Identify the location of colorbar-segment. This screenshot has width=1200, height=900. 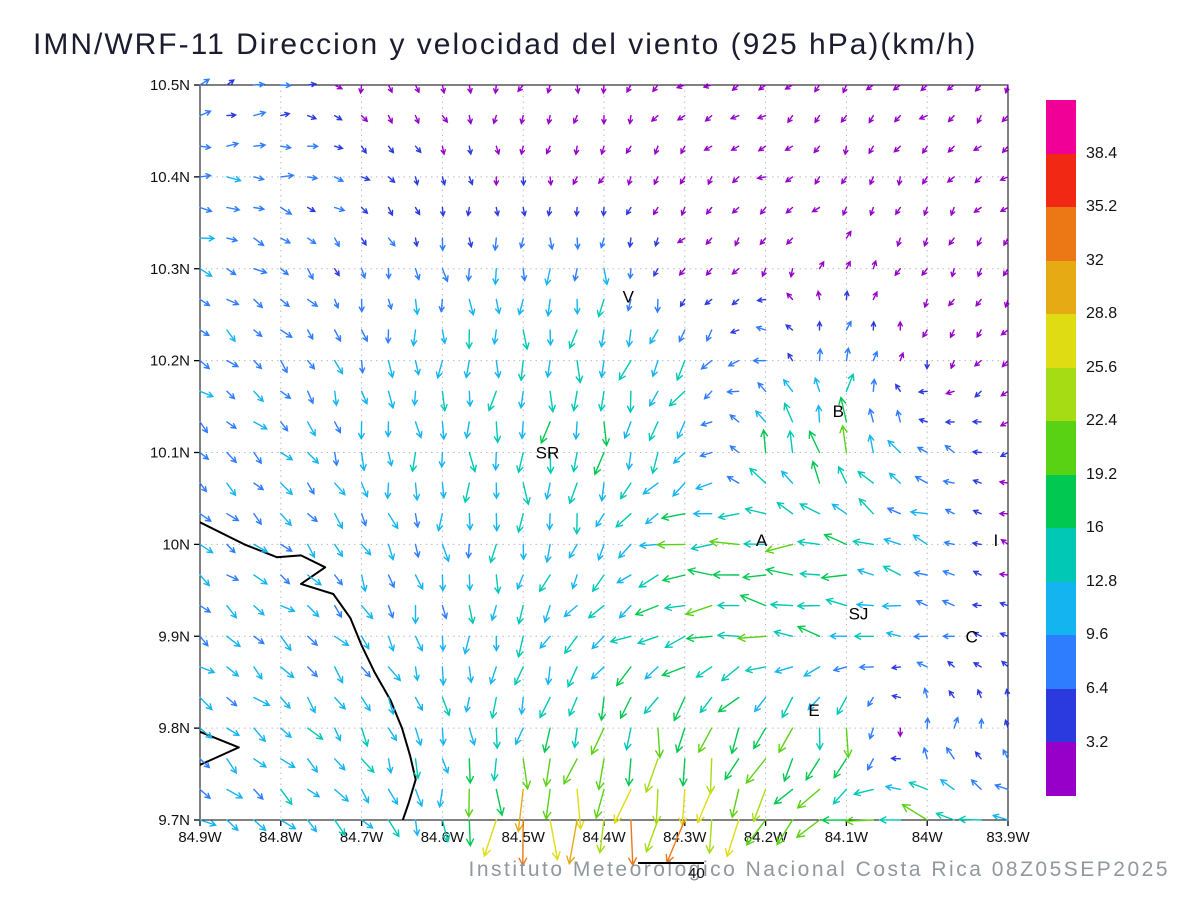
(1061, 448).